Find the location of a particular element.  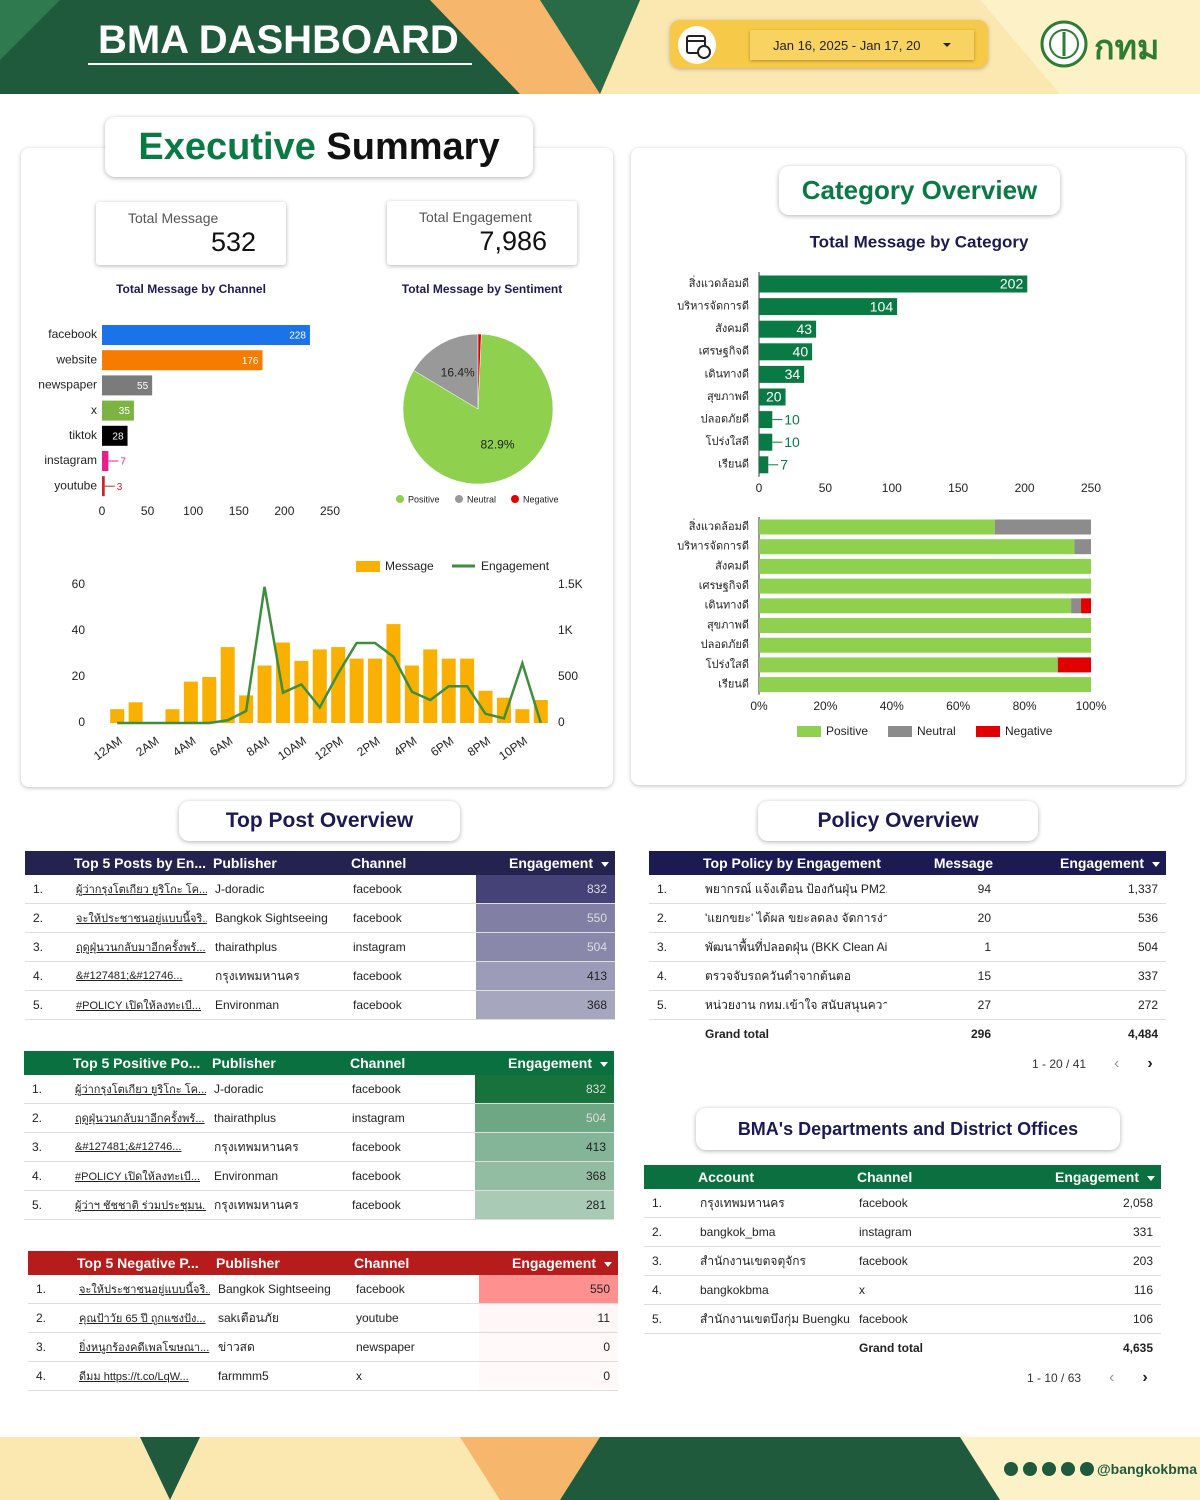

table-cell: 5. is located at coordinates (46, 1005).